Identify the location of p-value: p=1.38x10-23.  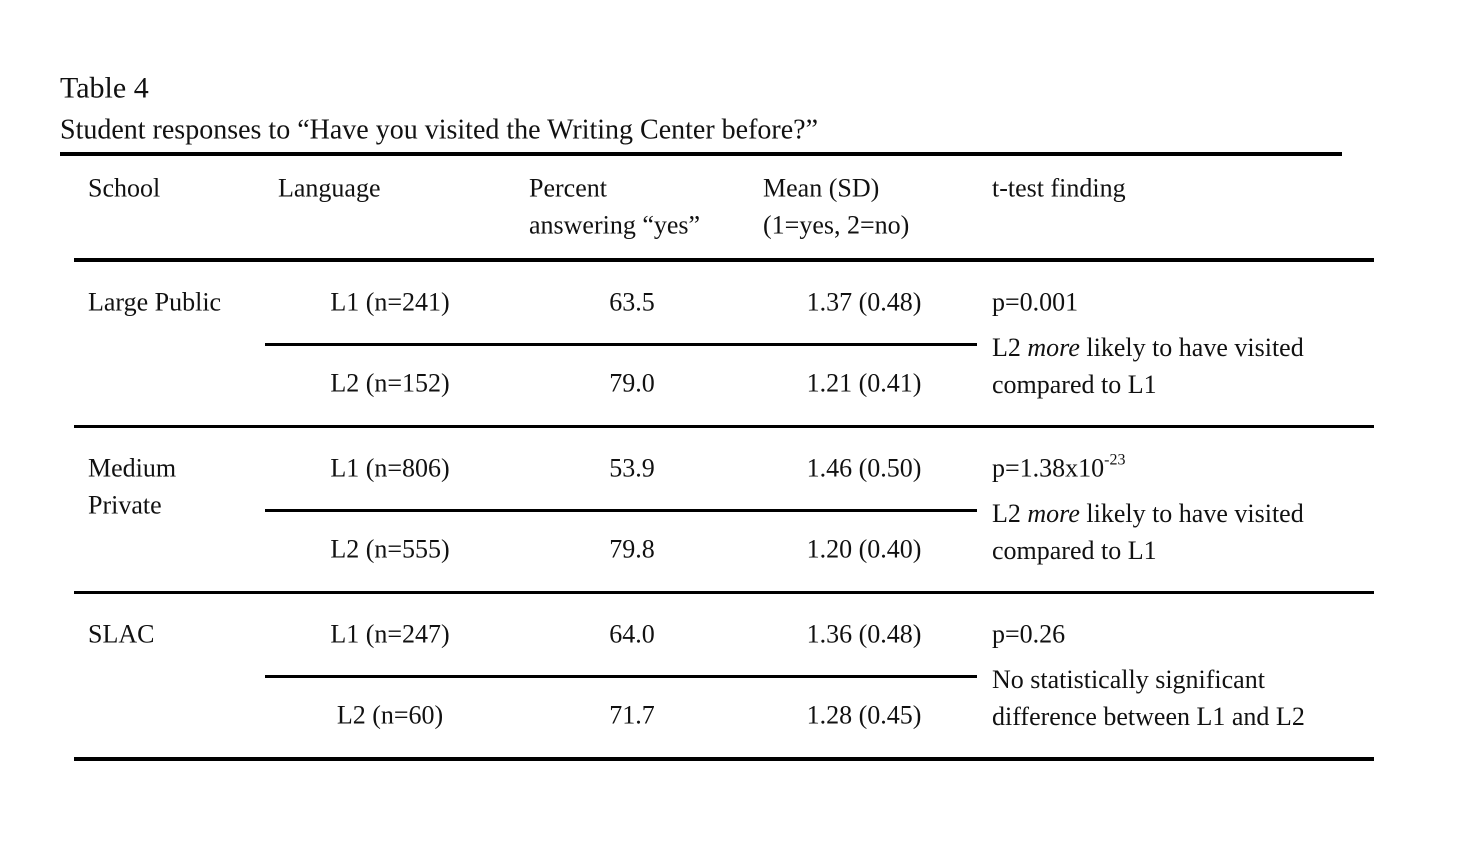
(1059, 468).